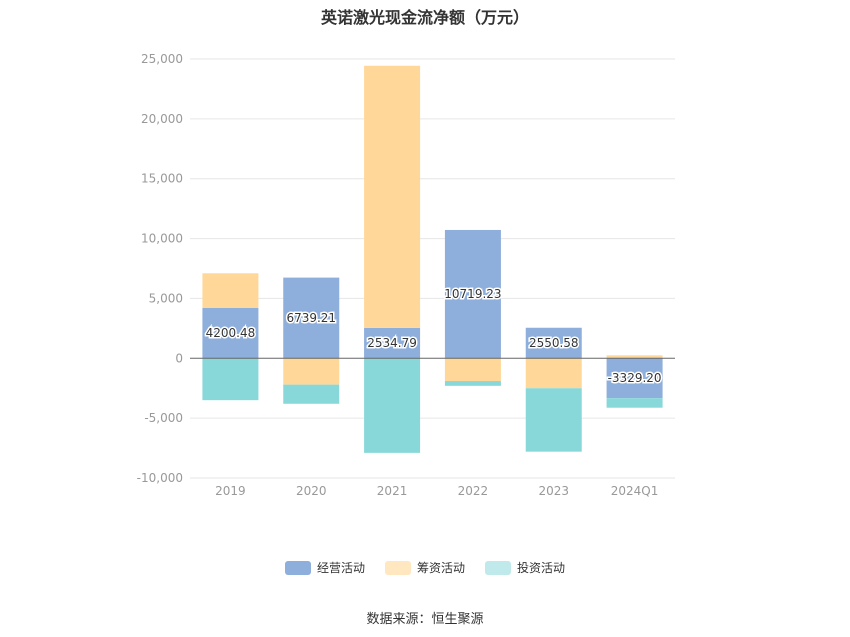 The height and width of the screenshot is (637, 850). What do you see at coordinates (230, 491) in the screenshot?
I see `x-tick-label: 2019` at bounding box center [230, 491].